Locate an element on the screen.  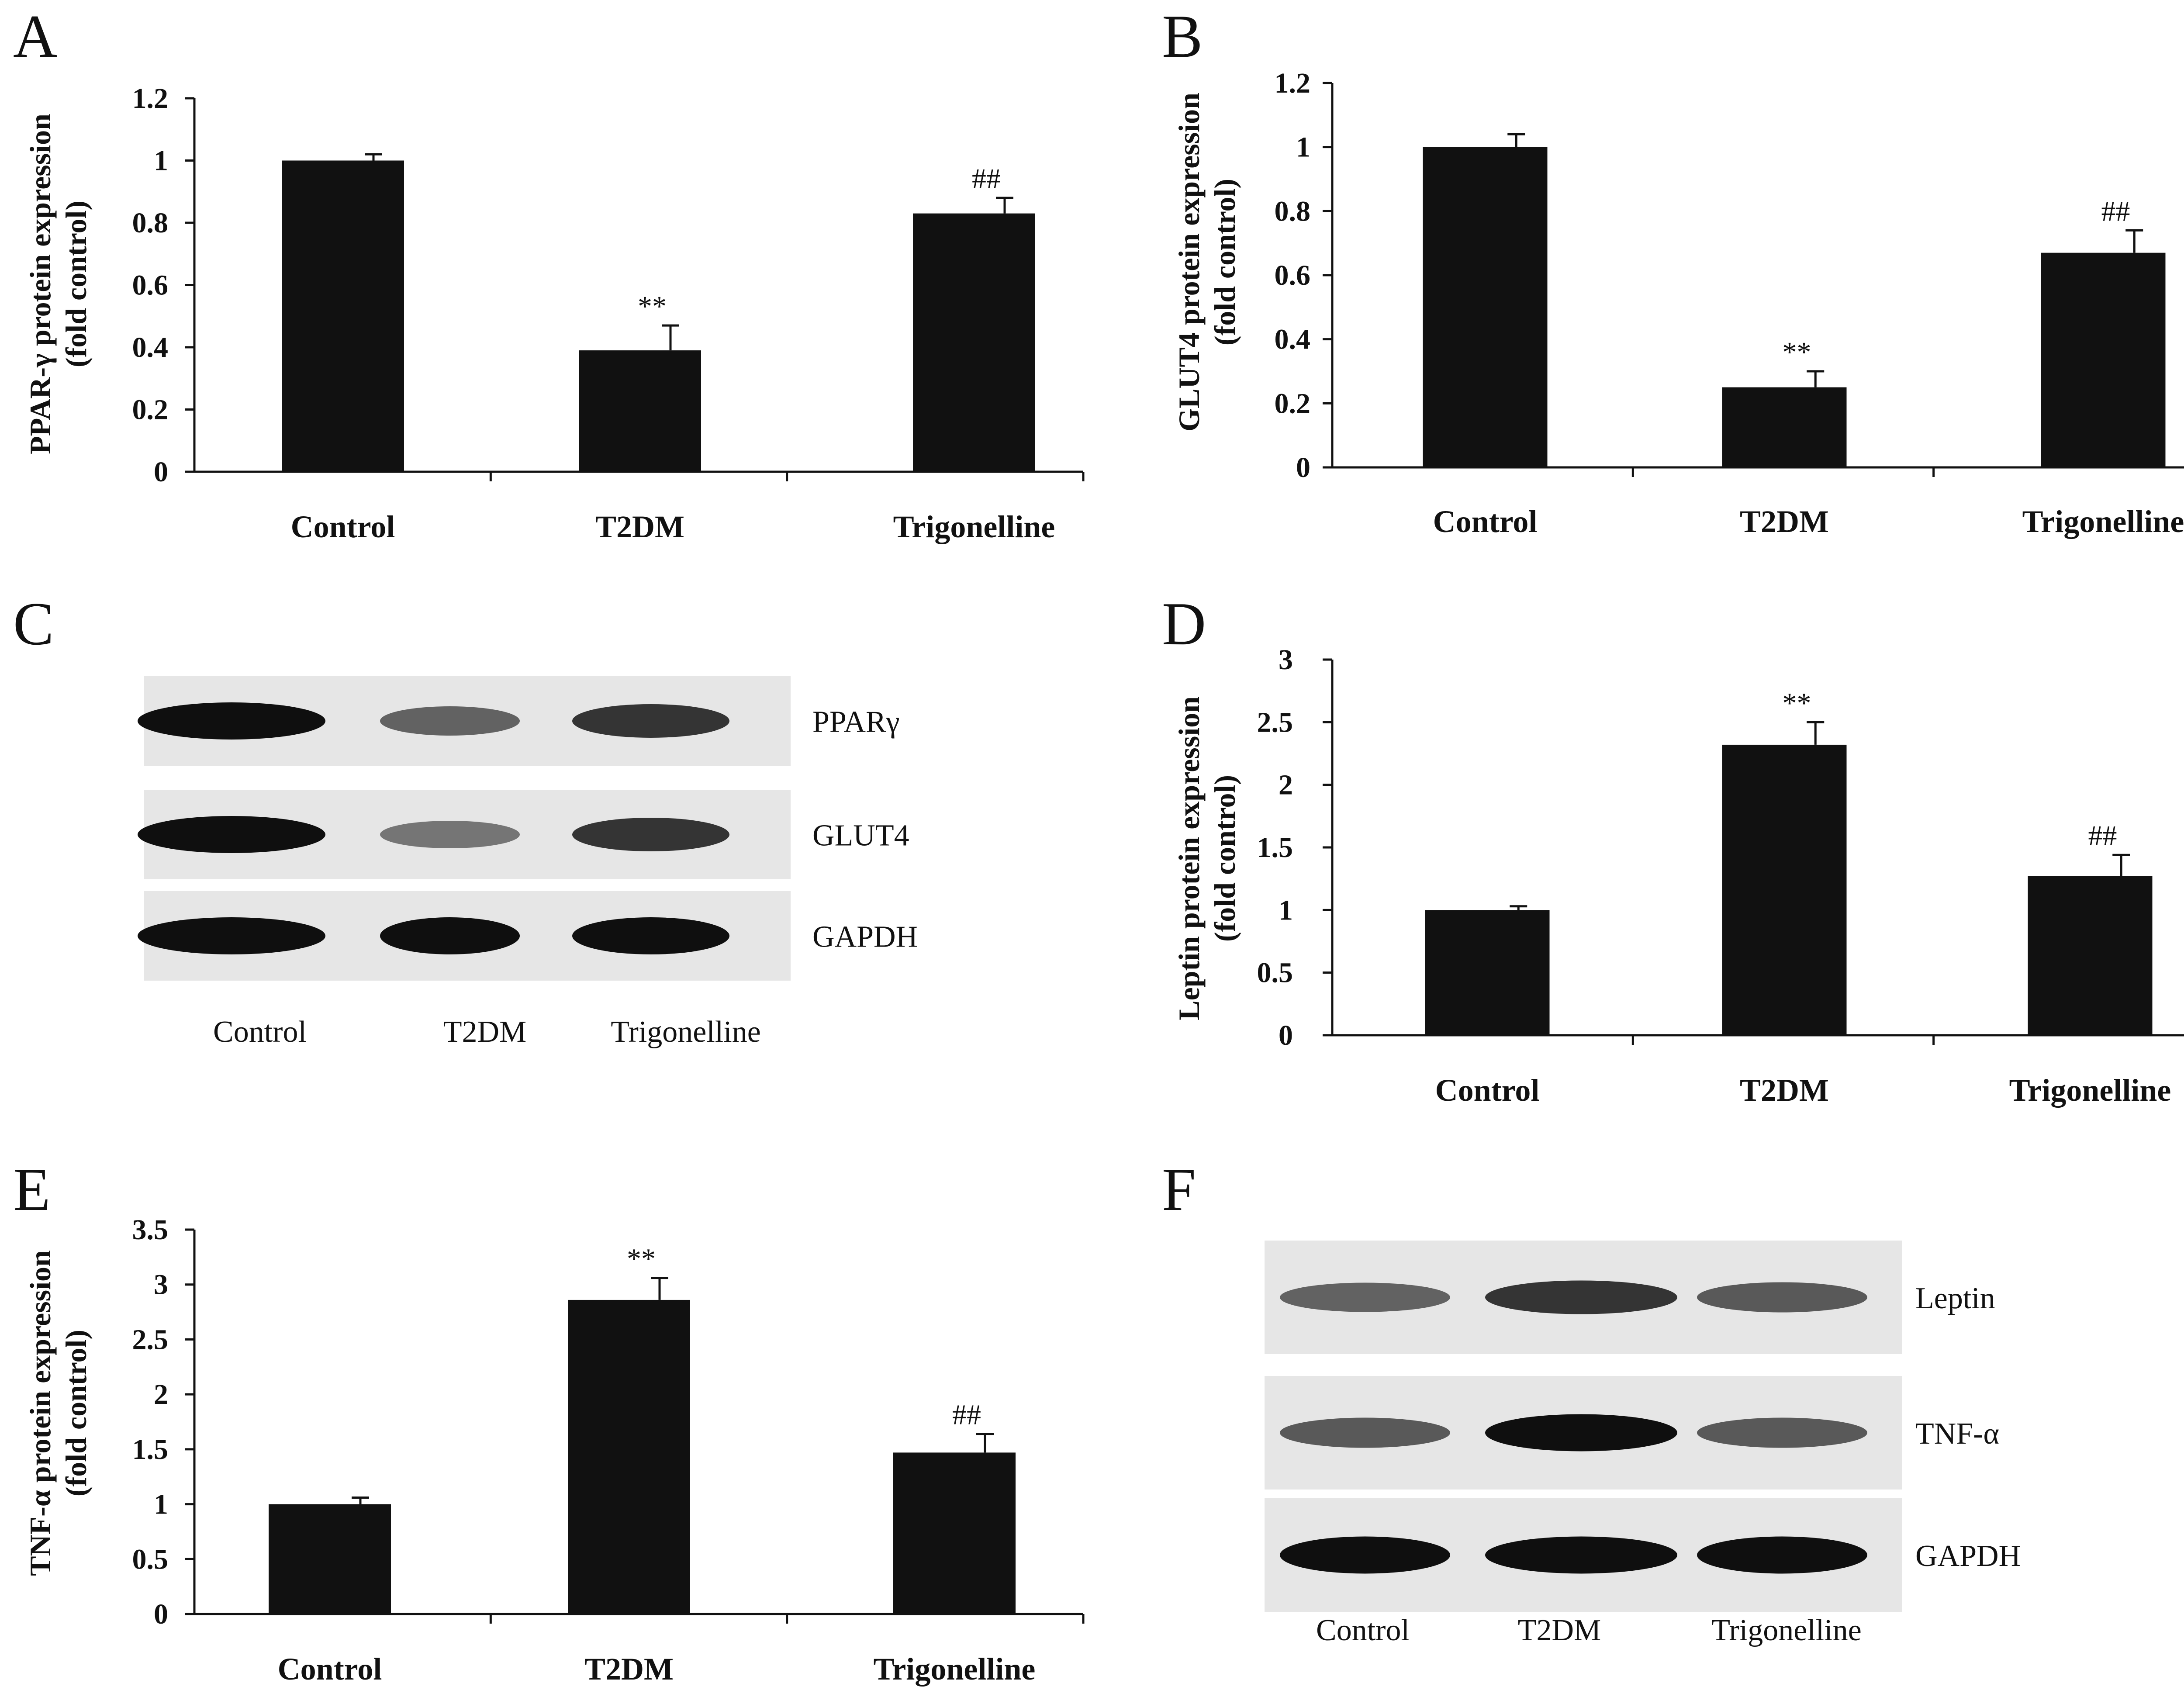
blot-panel-f: F Leptin TNF-α GAPDH Control T2DM Trigonelline is located at coordinates (1591, 1401).